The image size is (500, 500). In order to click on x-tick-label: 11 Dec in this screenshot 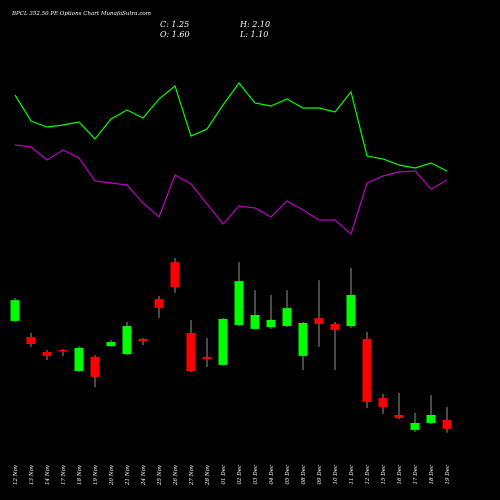, I will do `click(352, 475)`.